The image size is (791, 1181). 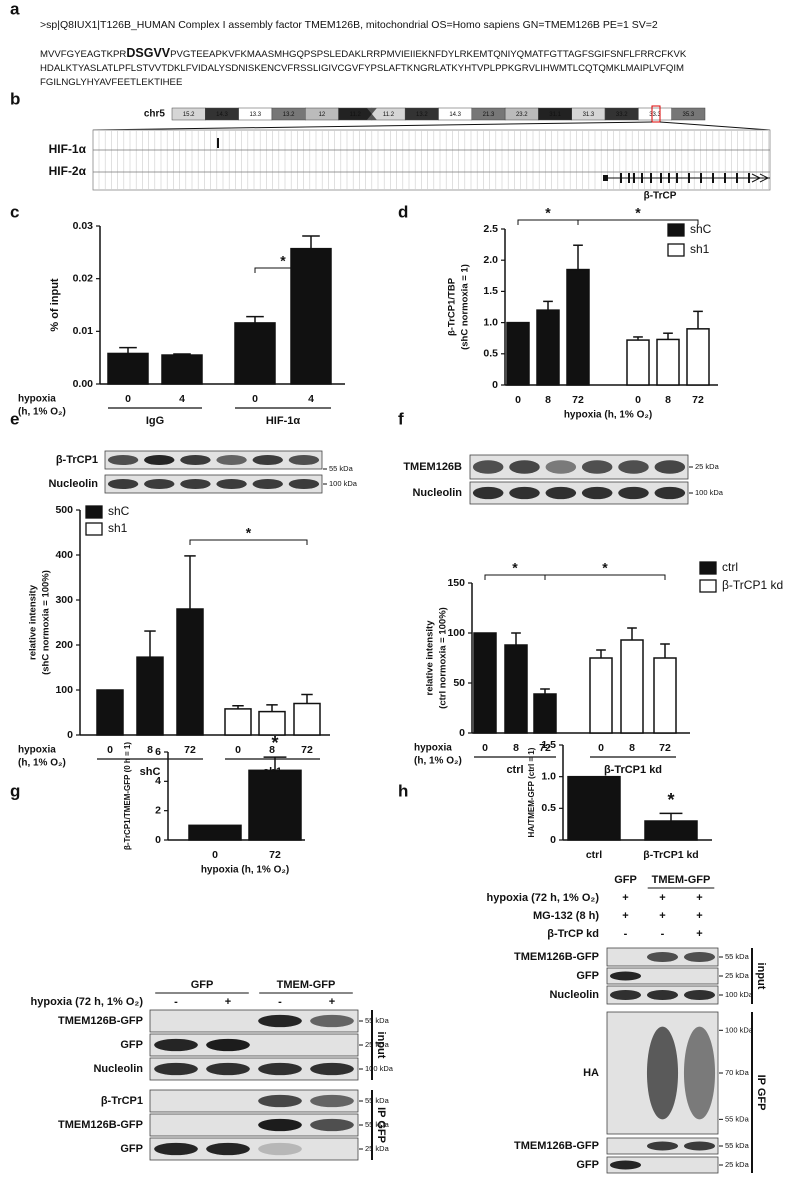 I want to click on y-tick-label: 0, so click(x=462, y=733).